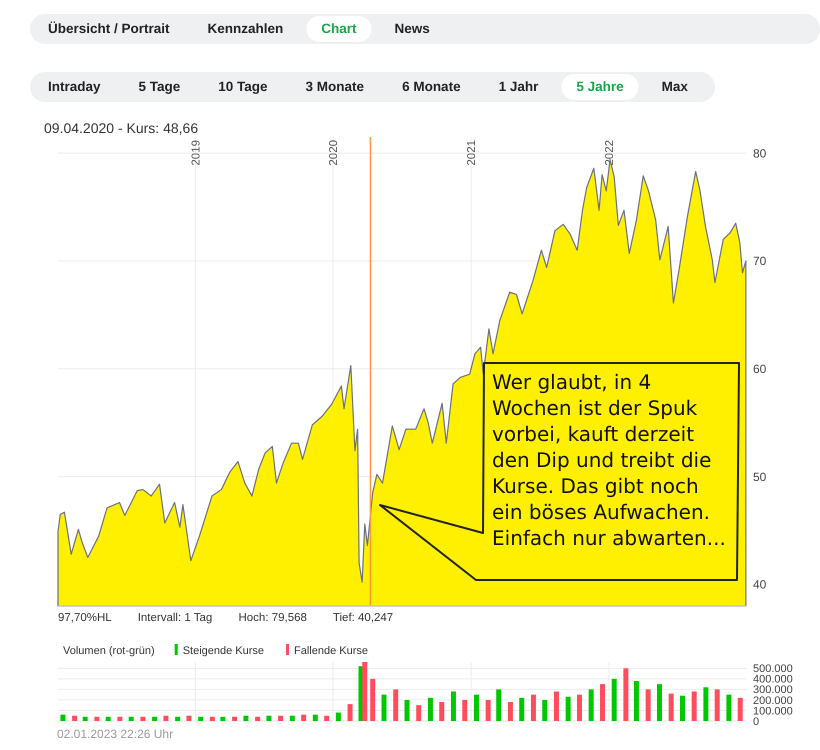 The width and height of the screenshot is (820, 750). I want to click on legend-title: Volumen (rot-grün), so click(109, 651).